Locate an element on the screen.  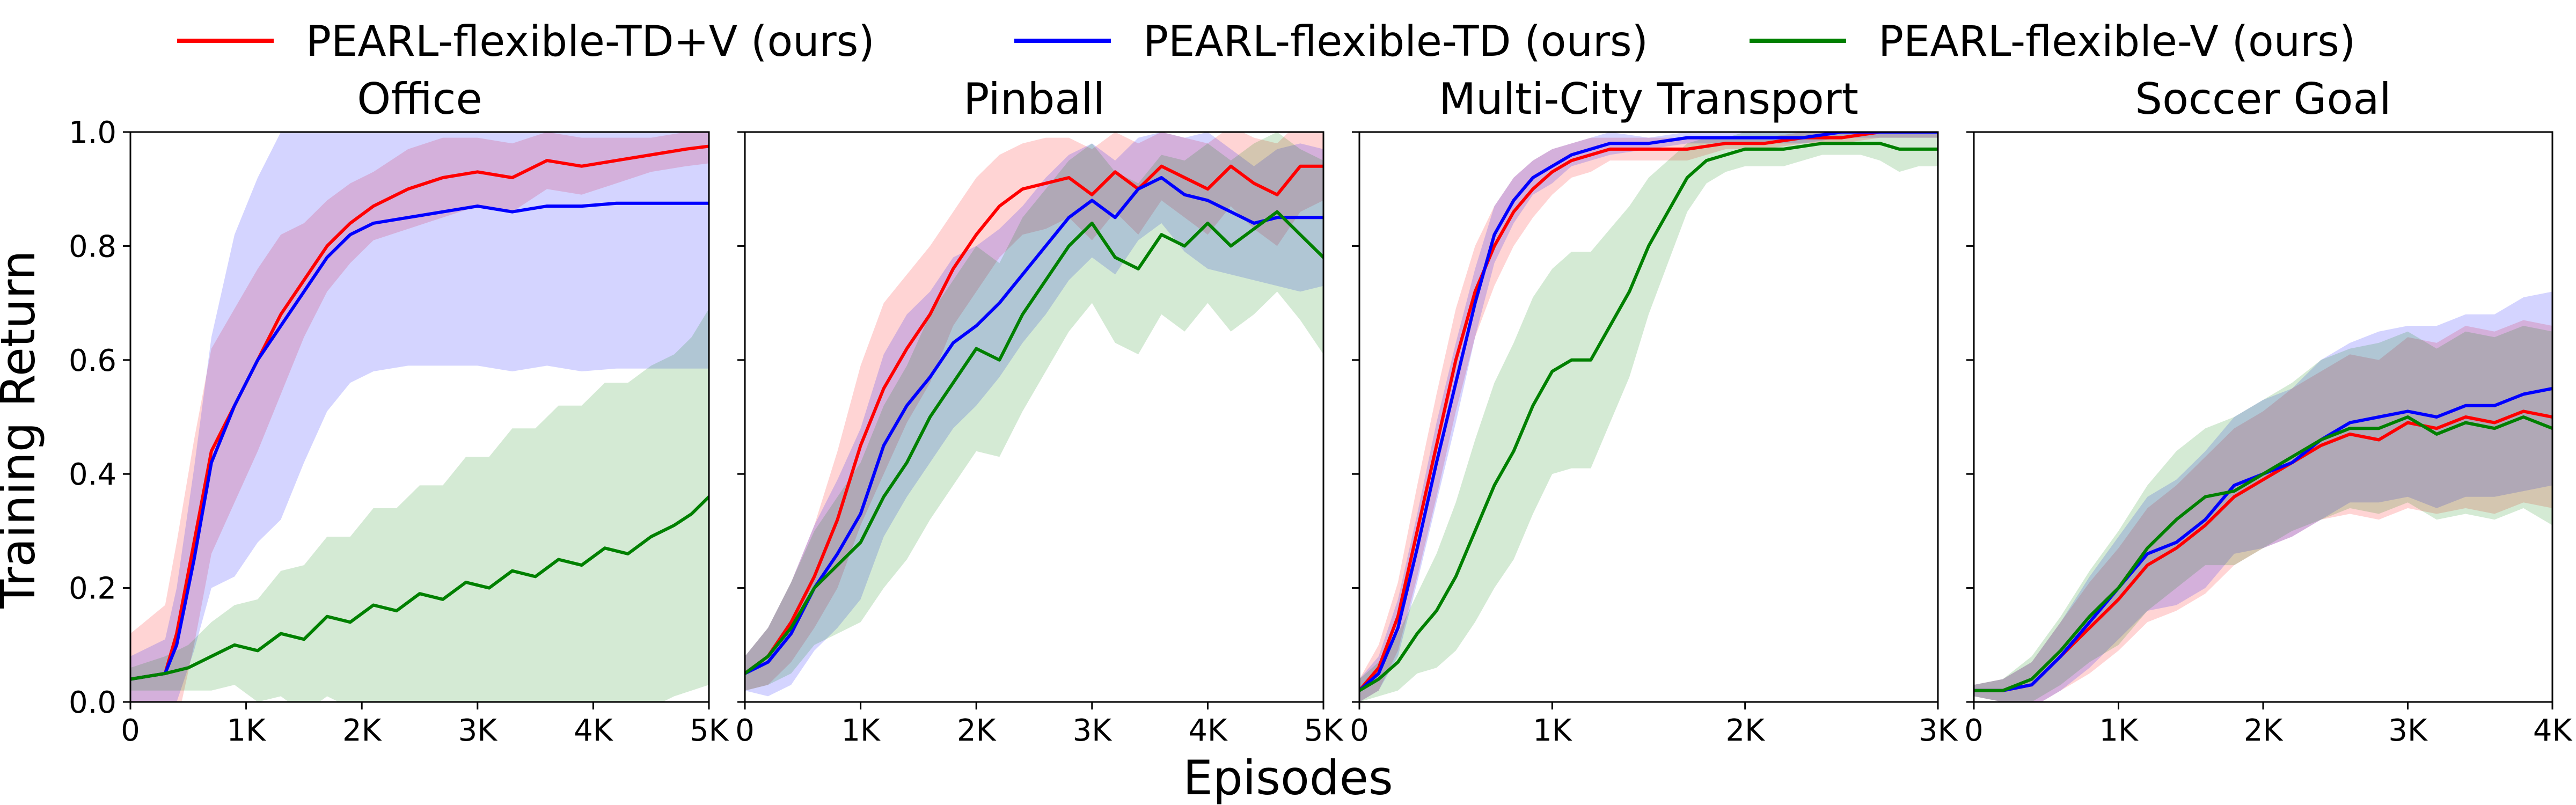
x-axis-label: Episodes is located at coordinates (1288, 777).